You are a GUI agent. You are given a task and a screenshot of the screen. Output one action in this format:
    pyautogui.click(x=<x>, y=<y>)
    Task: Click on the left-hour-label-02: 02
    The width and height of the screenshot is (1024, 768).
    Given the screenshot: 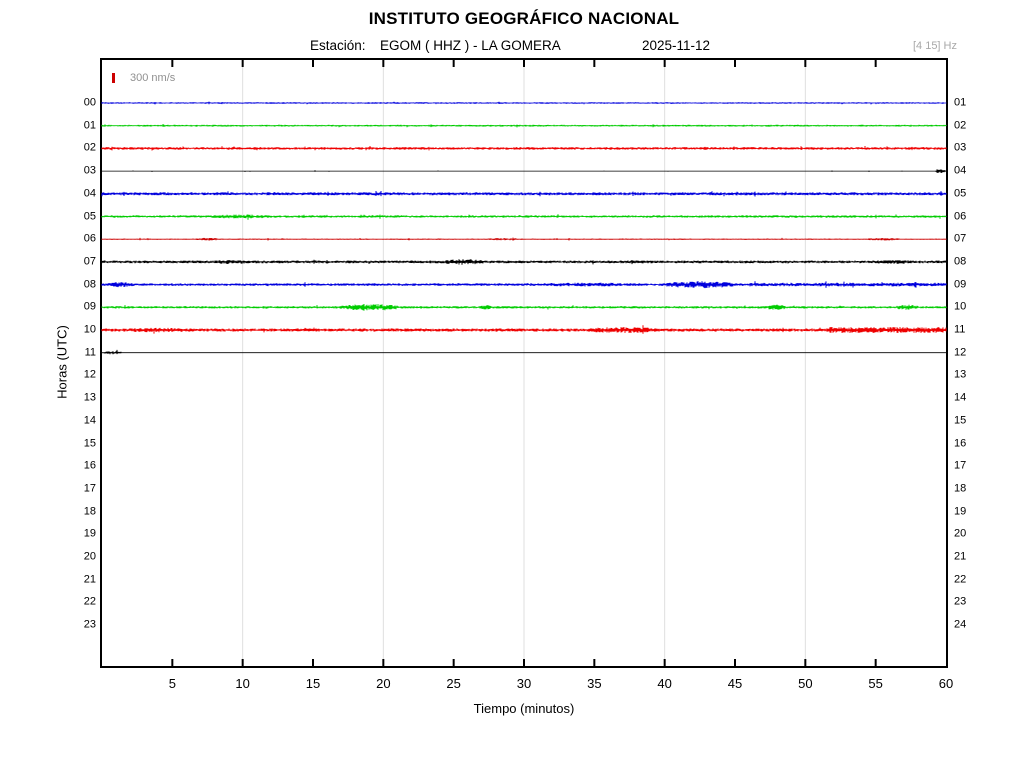 What is the action you would take?
    pyautogui.click(x=89, y=147)
    